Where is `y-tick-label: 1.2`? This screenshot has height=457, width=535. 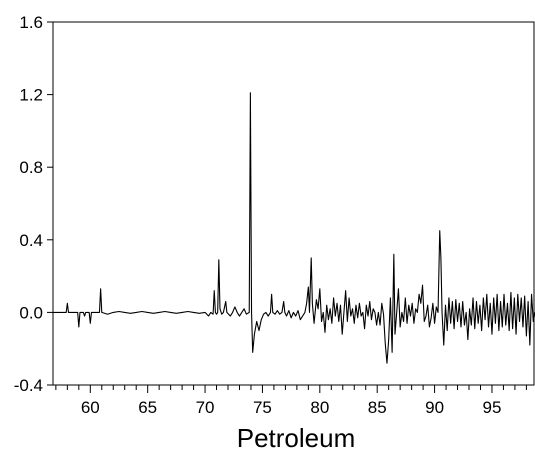 y-tick-label: 1.2 is located at coordinates (31, 95).